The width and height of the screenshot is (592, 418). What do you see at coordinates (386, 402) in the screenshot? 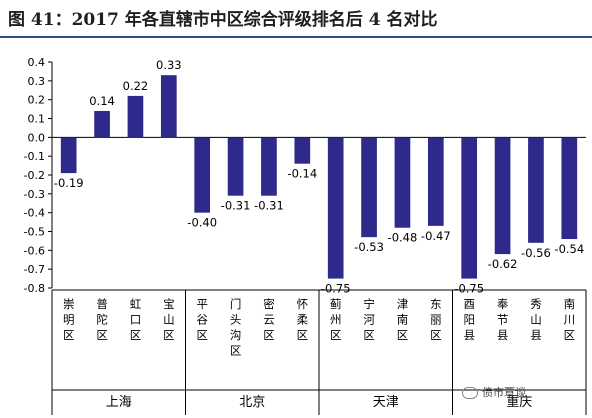
I see `group-label: 天津` at bounding box center [386, 402].